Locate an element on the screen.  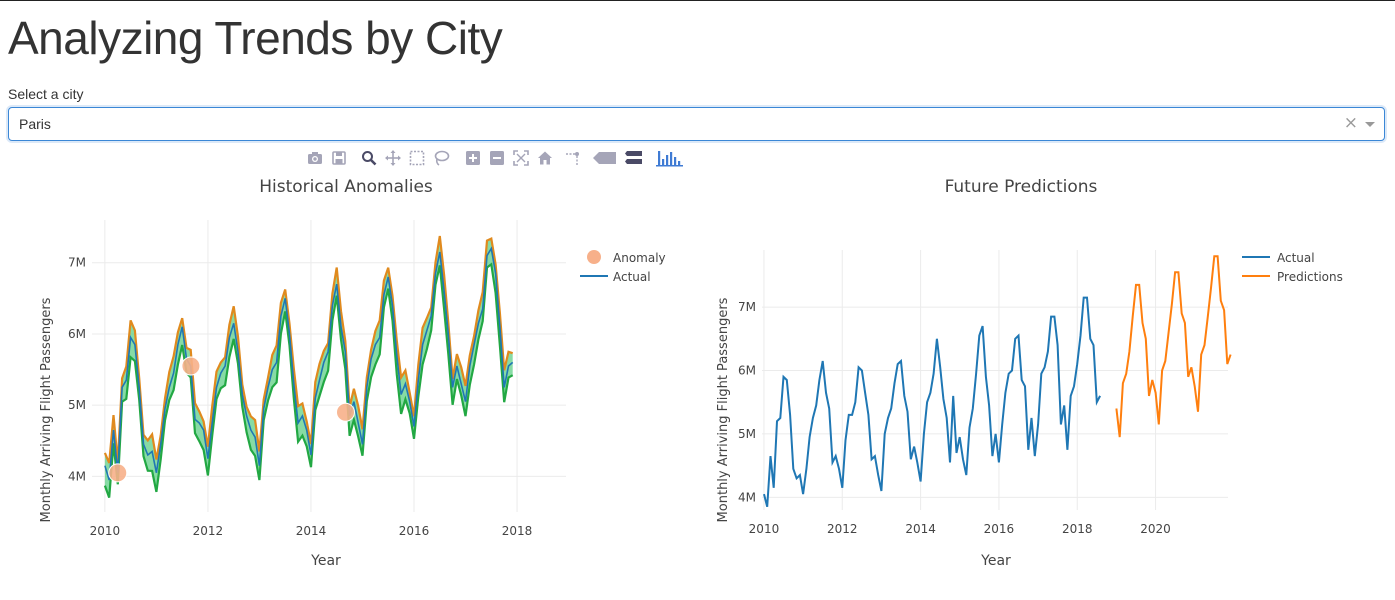
city-select-label: Select a city is located at coordinates (46, 94).